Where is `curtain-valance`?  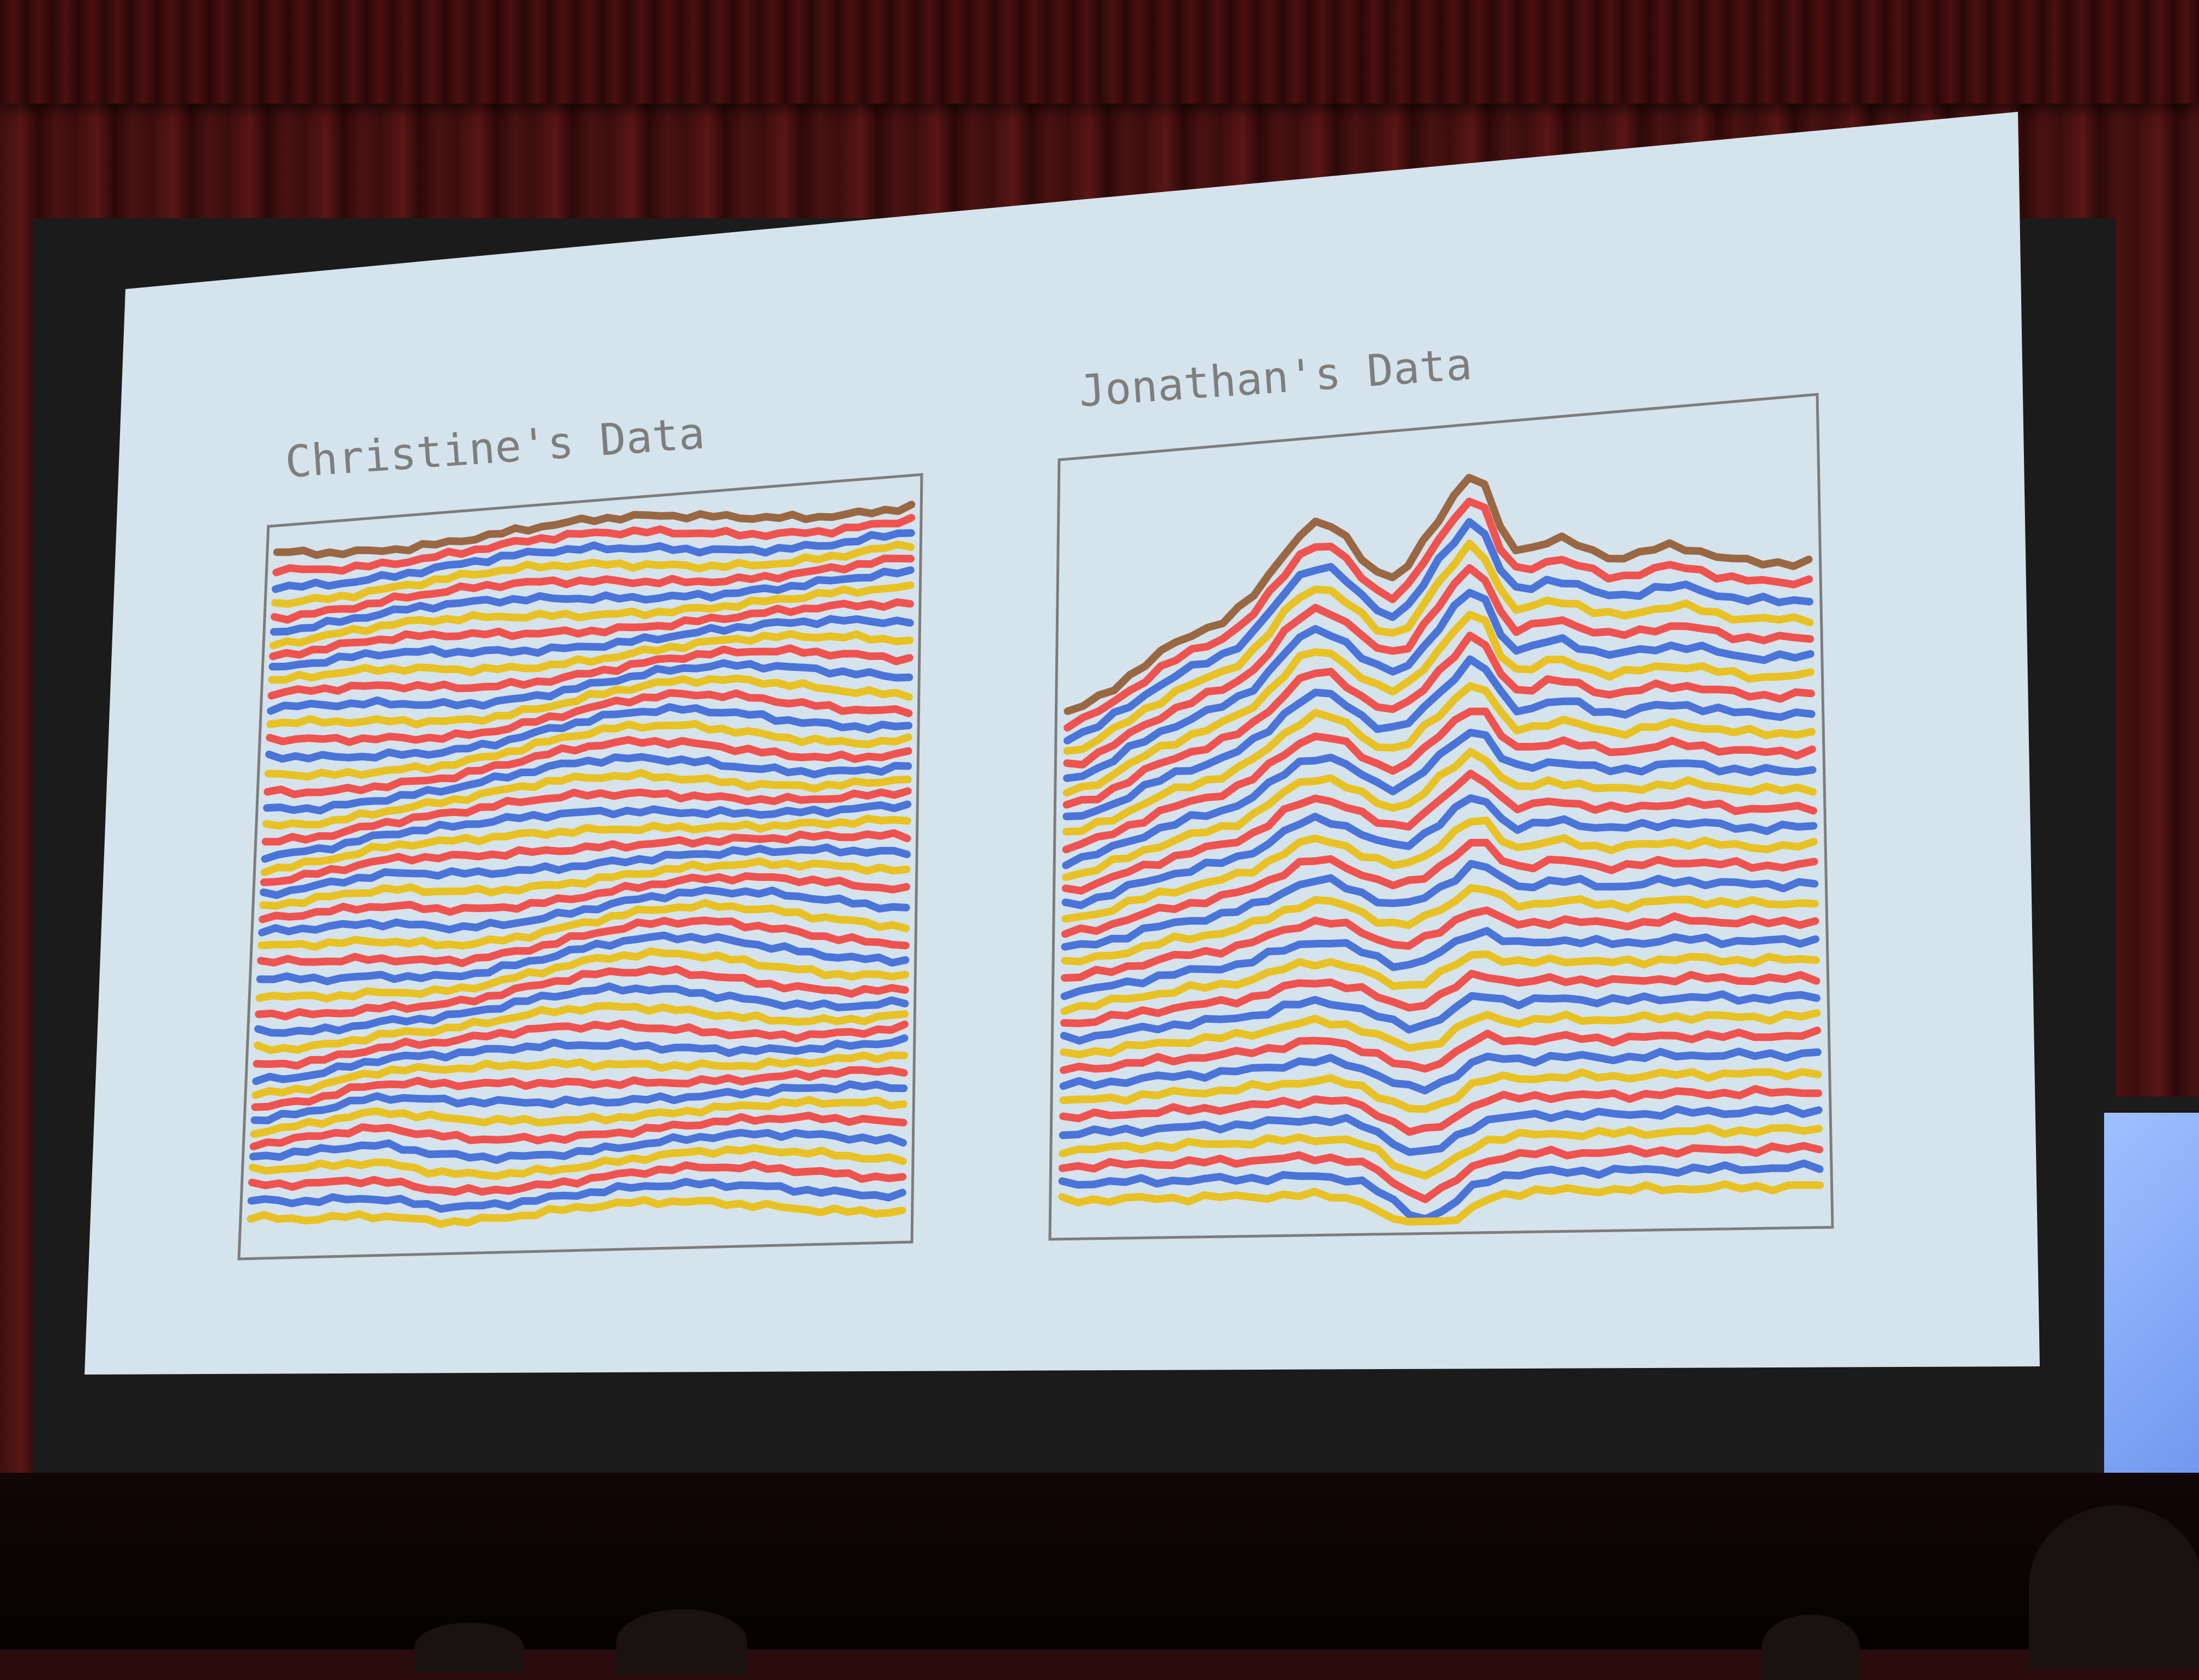
curtain-valance is located at coordinates (1099, 52).